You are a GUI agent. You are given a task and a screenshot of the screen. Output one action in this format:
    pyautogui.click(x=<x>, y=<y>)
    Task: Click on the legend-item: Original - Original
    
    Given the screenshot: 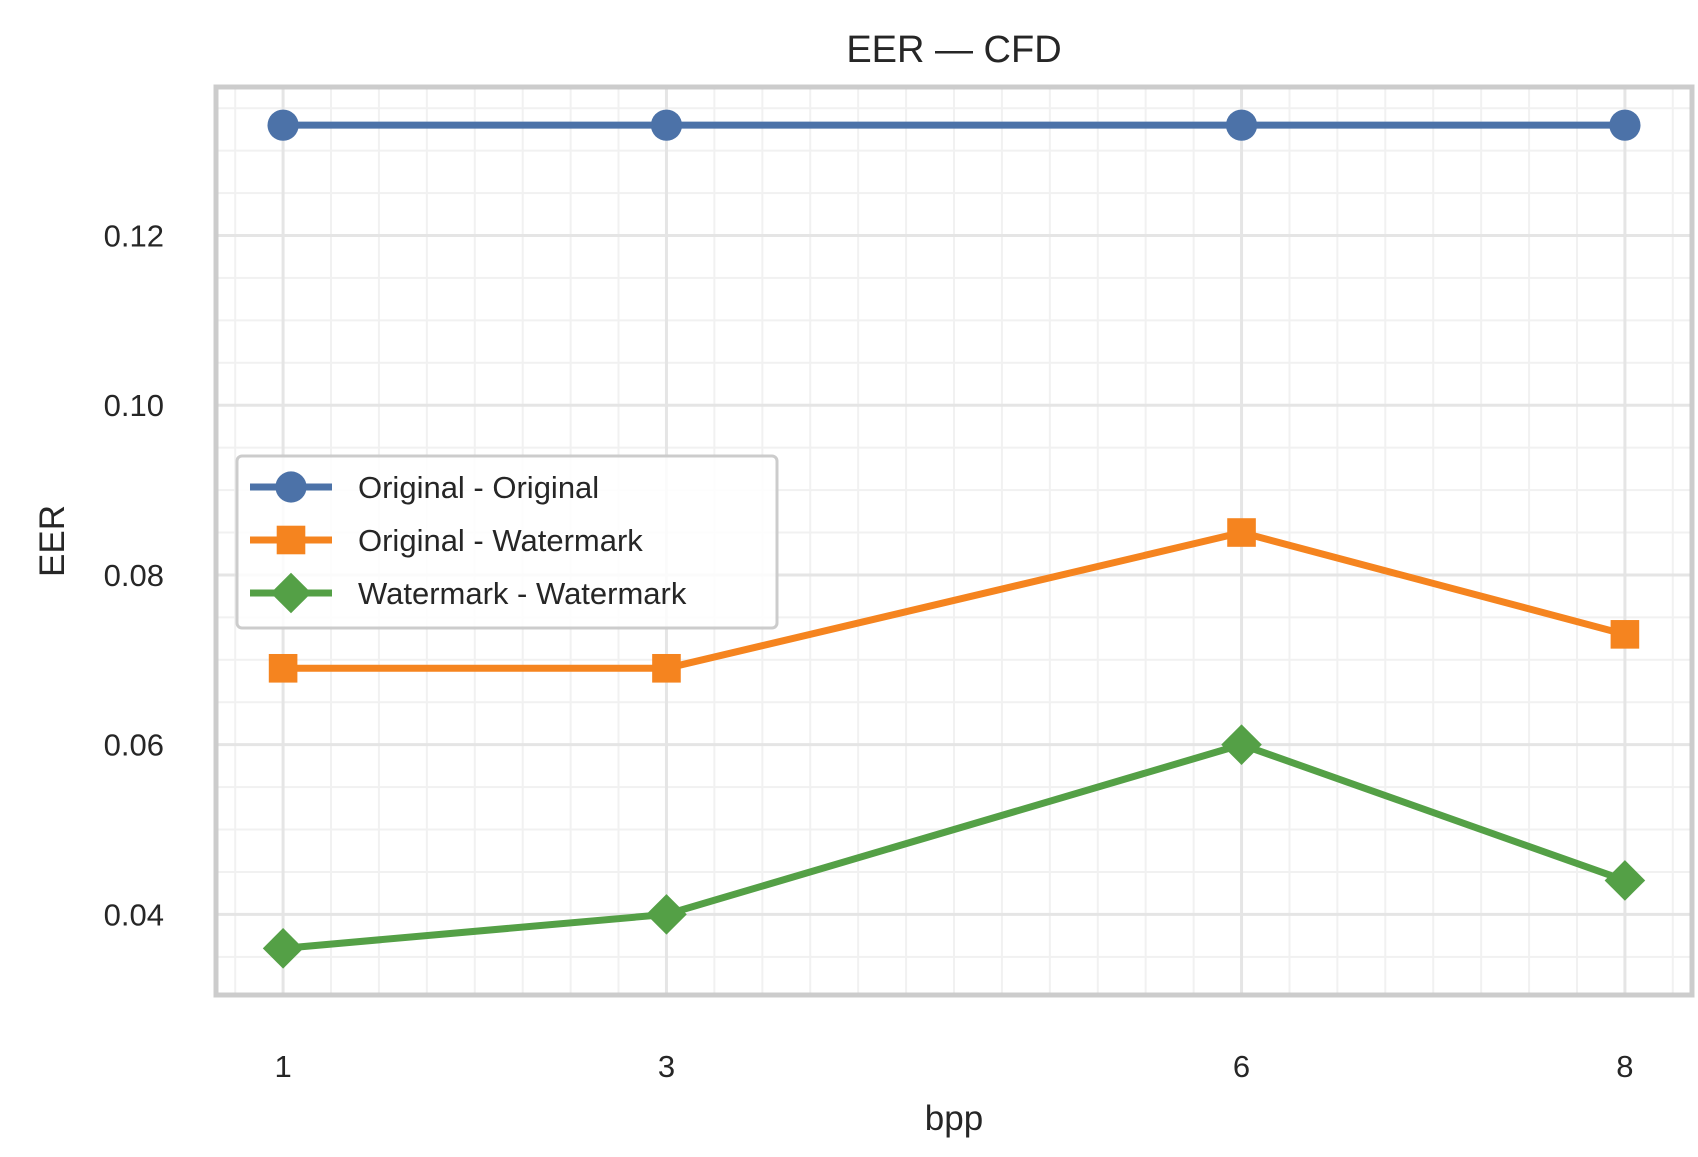 What is the action you would take?
    pyautogui.click(x=424, y=487)
    